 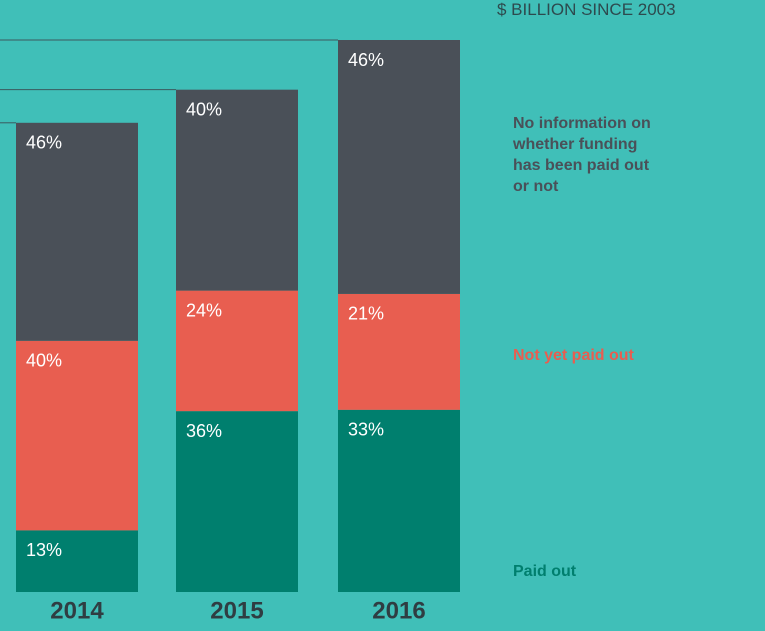 I want to click on chart-title: $ BILLION SINCE 2003, so click(x=586, y=9).